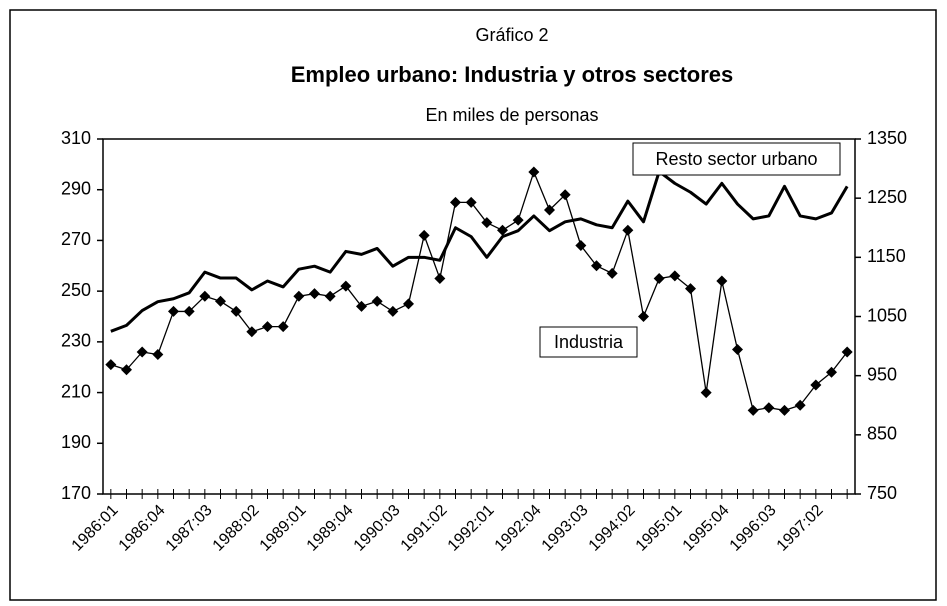  Describe the element at coordinates (76, 239) in the screenshot. I see `y-tick-label: 270` at that location.